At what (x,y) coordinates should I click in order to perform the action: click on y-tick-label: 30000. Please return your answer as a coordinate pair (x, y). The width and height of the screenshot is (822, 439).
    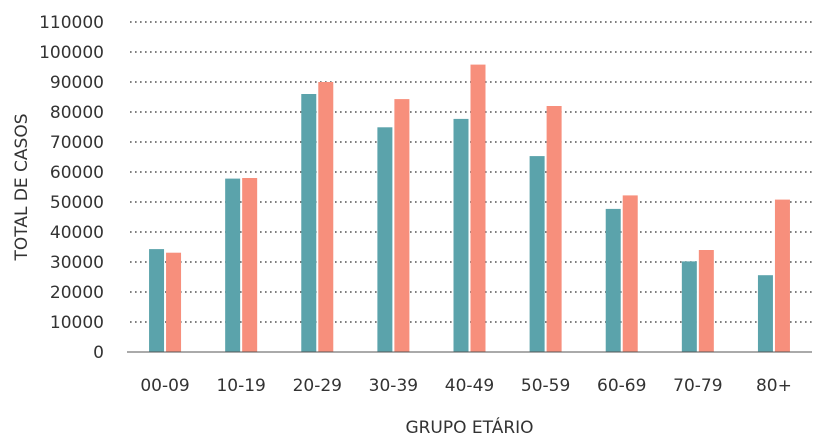
    Looking at the image, I should click on (77, 263).